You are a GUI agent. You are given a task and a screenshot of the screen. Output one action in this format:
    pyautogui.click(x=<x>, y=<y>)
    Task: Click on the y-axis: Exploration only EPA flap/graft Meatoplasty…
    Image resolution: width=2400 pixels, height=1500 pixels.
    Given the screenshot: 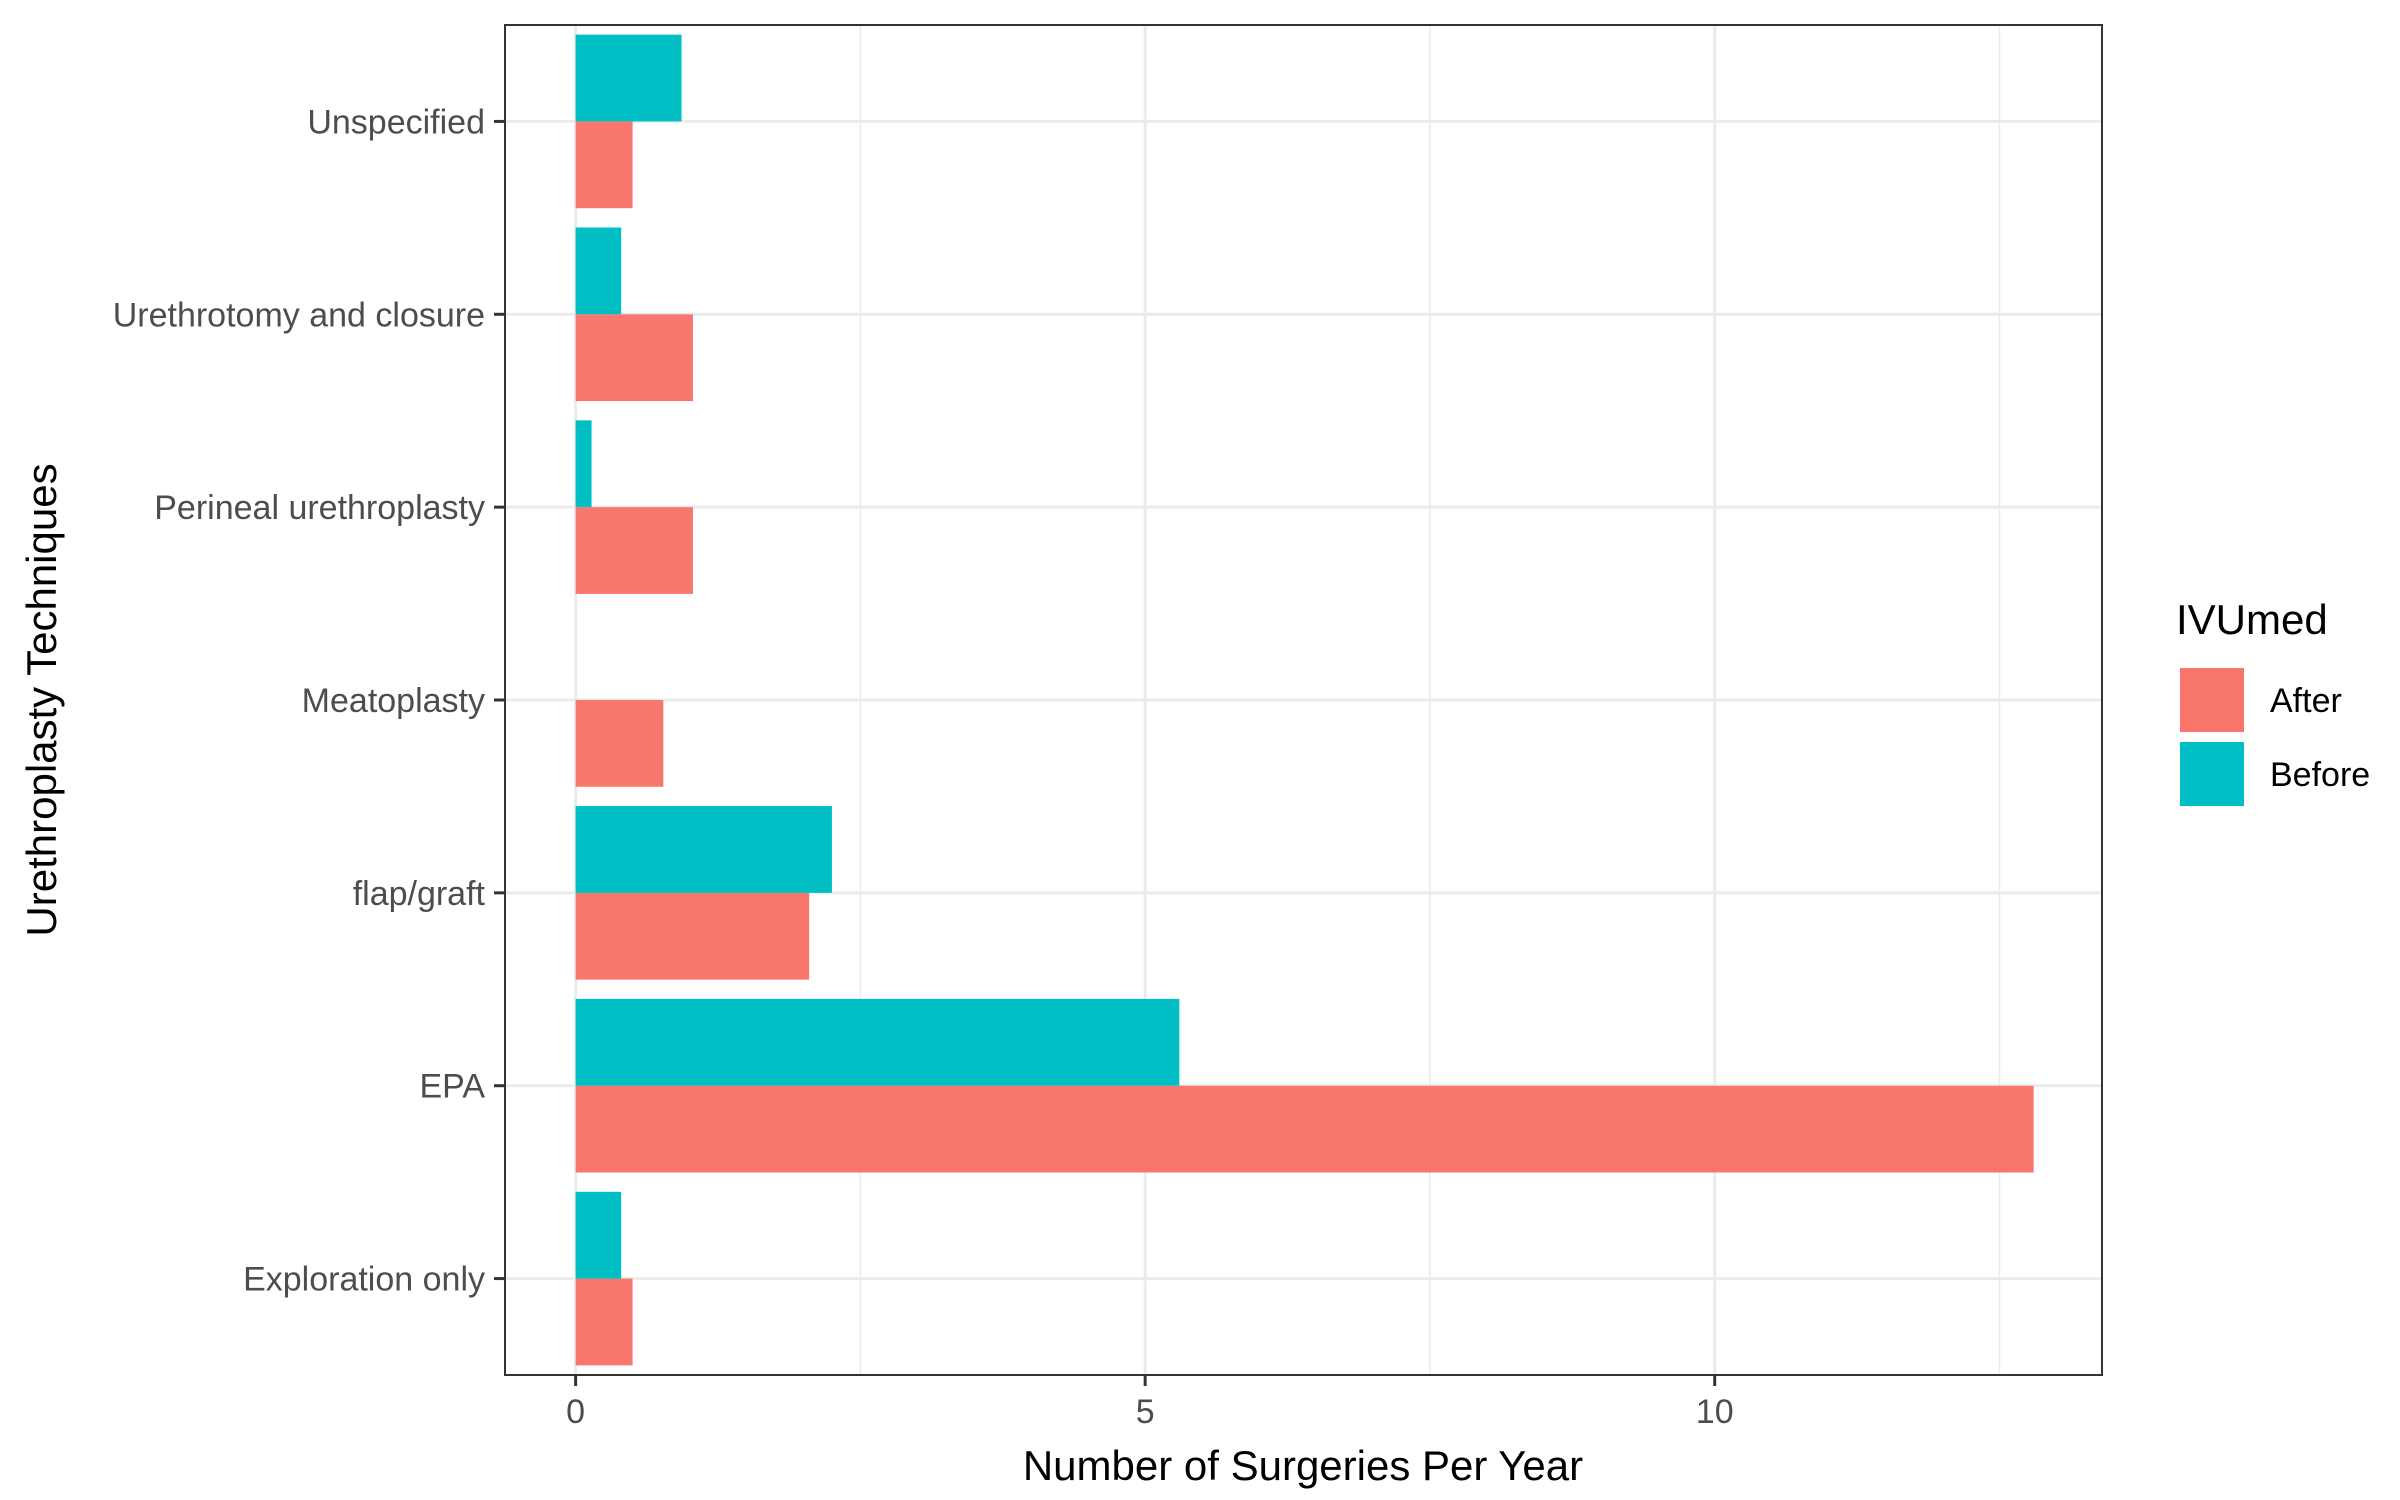 What is the action you would take?
    pyautogui.click(x=309, y=701)
    